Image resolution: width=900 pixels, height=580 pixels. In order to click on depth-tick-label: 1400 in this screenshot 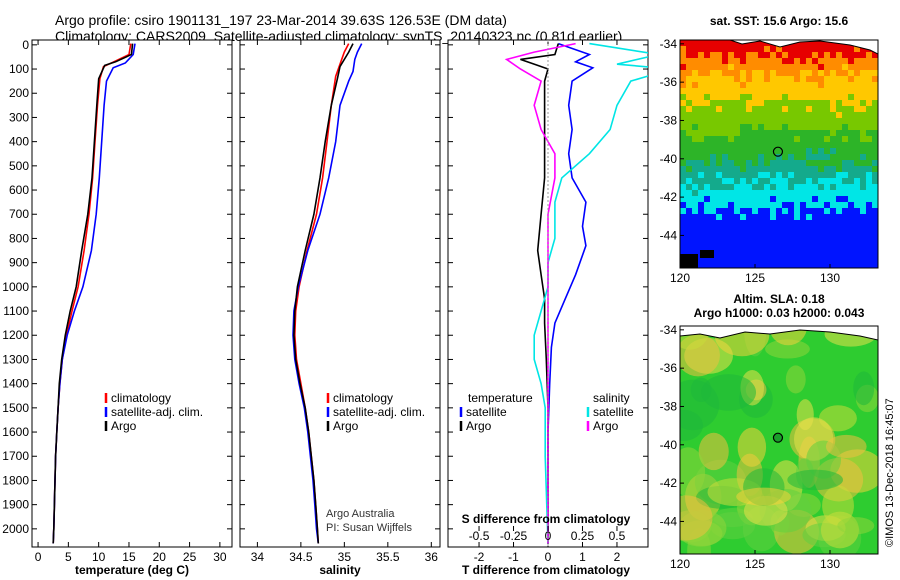, I will do `click(15, 384)`.